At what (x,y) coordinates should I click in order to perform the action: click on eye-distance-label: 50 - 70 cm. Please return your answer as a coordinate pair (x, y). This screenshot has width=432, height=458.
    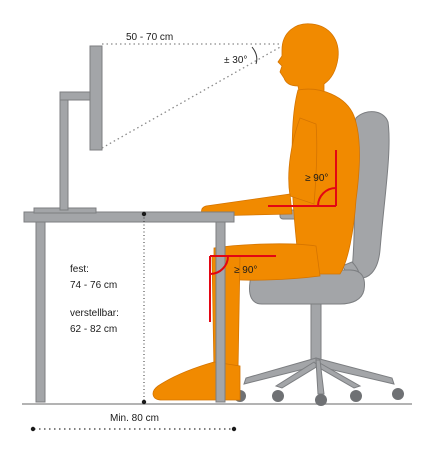
    Looking at the image, I should click on (149, 37).